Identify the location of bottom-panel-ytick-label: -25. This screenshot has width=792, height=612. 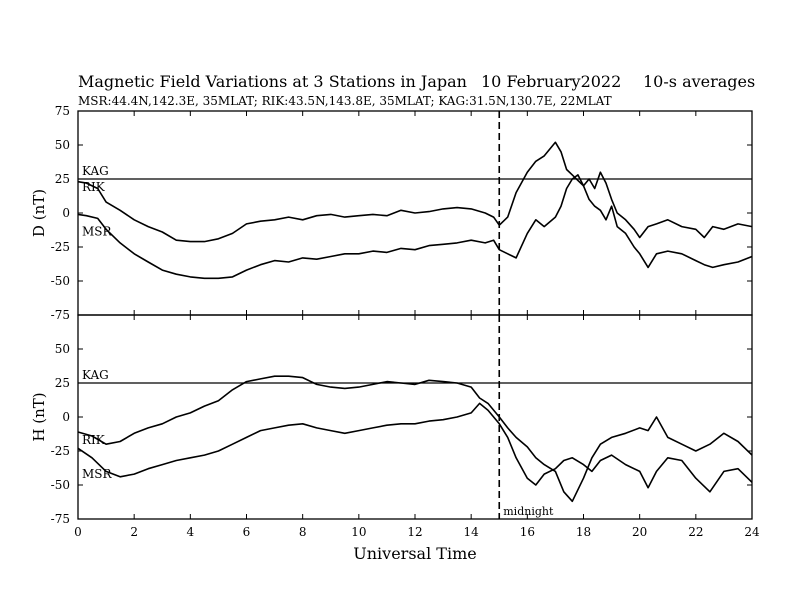
(60, 451).